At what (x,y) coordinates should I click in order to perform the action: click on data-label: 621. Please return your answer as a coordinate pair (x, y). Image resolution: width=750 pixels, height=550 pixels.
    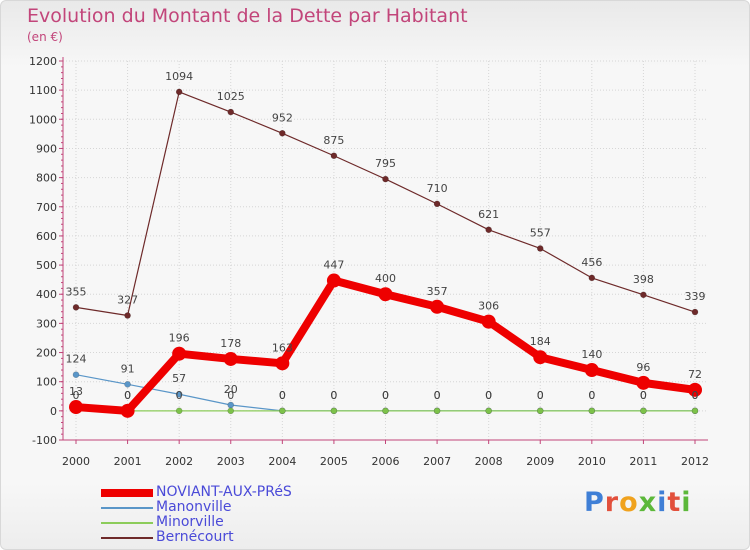
    Looking at the image, I should click on (488, 214).